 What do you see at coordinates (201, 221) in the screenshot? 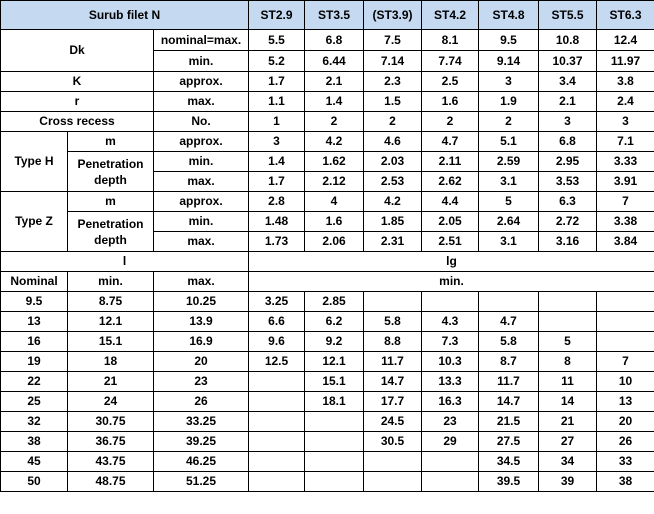
I see `spec-label: min.` at bounding box center [201, 221].